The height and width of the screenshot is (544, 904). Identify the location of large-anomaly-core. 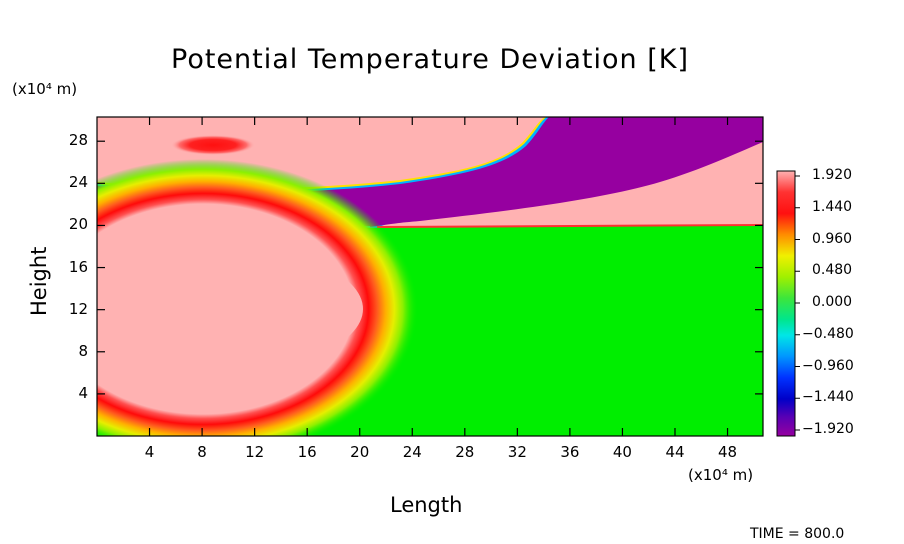
(230, 309).